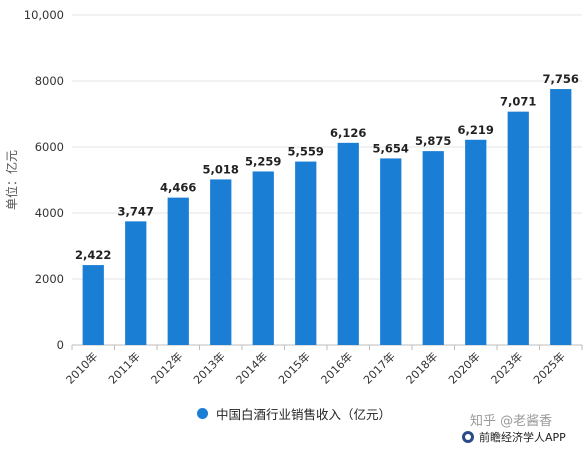 This screenshot has height=449, width=588. What do you see at coordinates (136, 211) in the screenshot?
I see `data-label: 3,747` at bounding box center [136, 211].